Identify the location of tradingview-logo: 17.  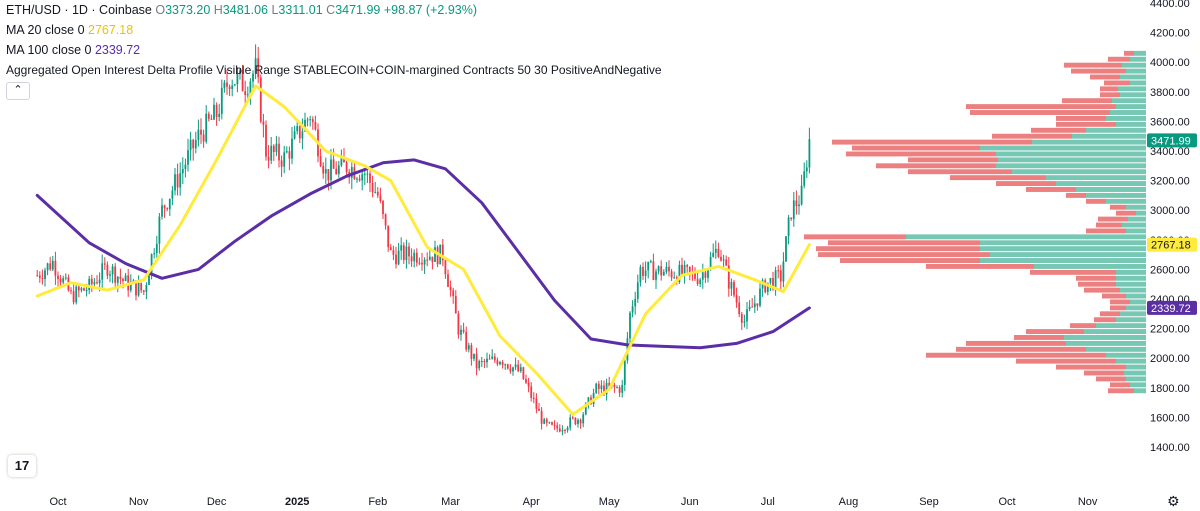
(22, 466).